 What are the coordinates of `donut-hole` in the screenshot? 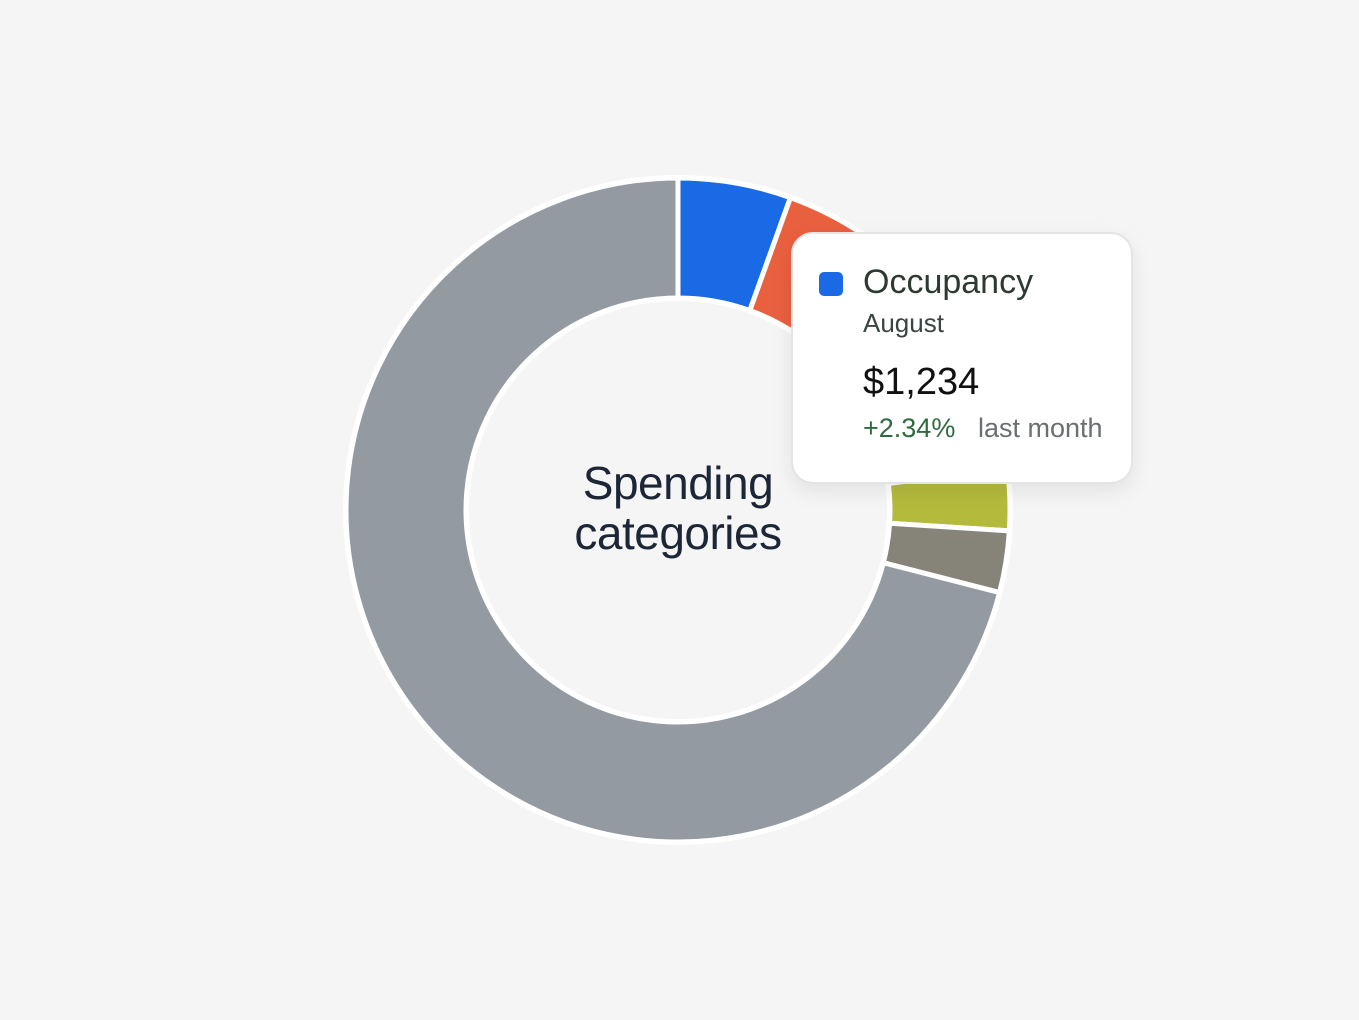 It's located at (678, 510).